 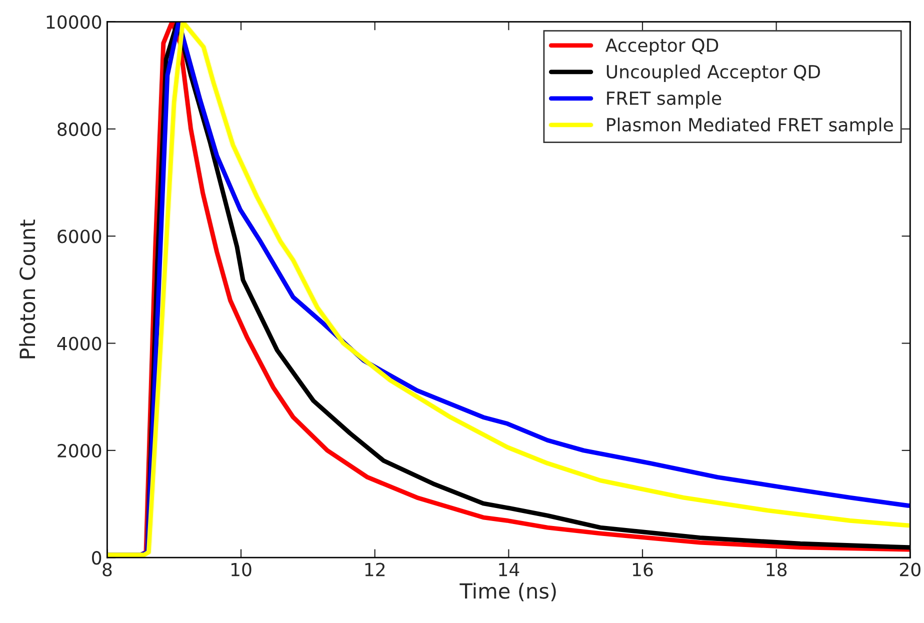 I want to click on y-tick-label: 4000, so click(x=79, y=343).